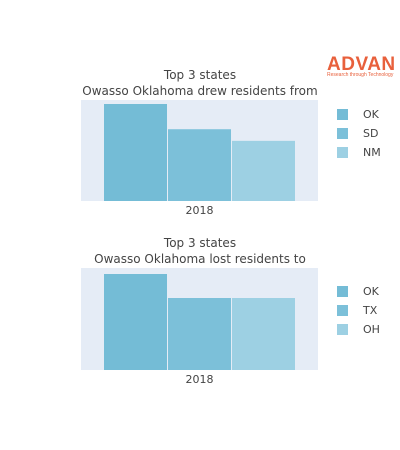 The width and height of the screenshot is (400, 450). I want to click on legend-item: OH, so click(358, 329).